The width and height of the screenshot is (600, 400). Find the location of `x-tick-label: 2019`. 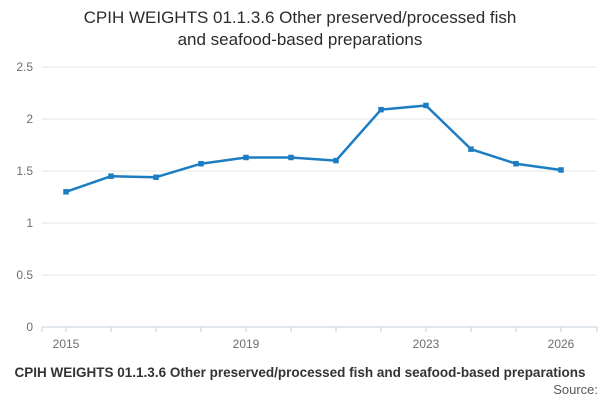

x-tick-label: 2019 is located at coordinates (246, 344).